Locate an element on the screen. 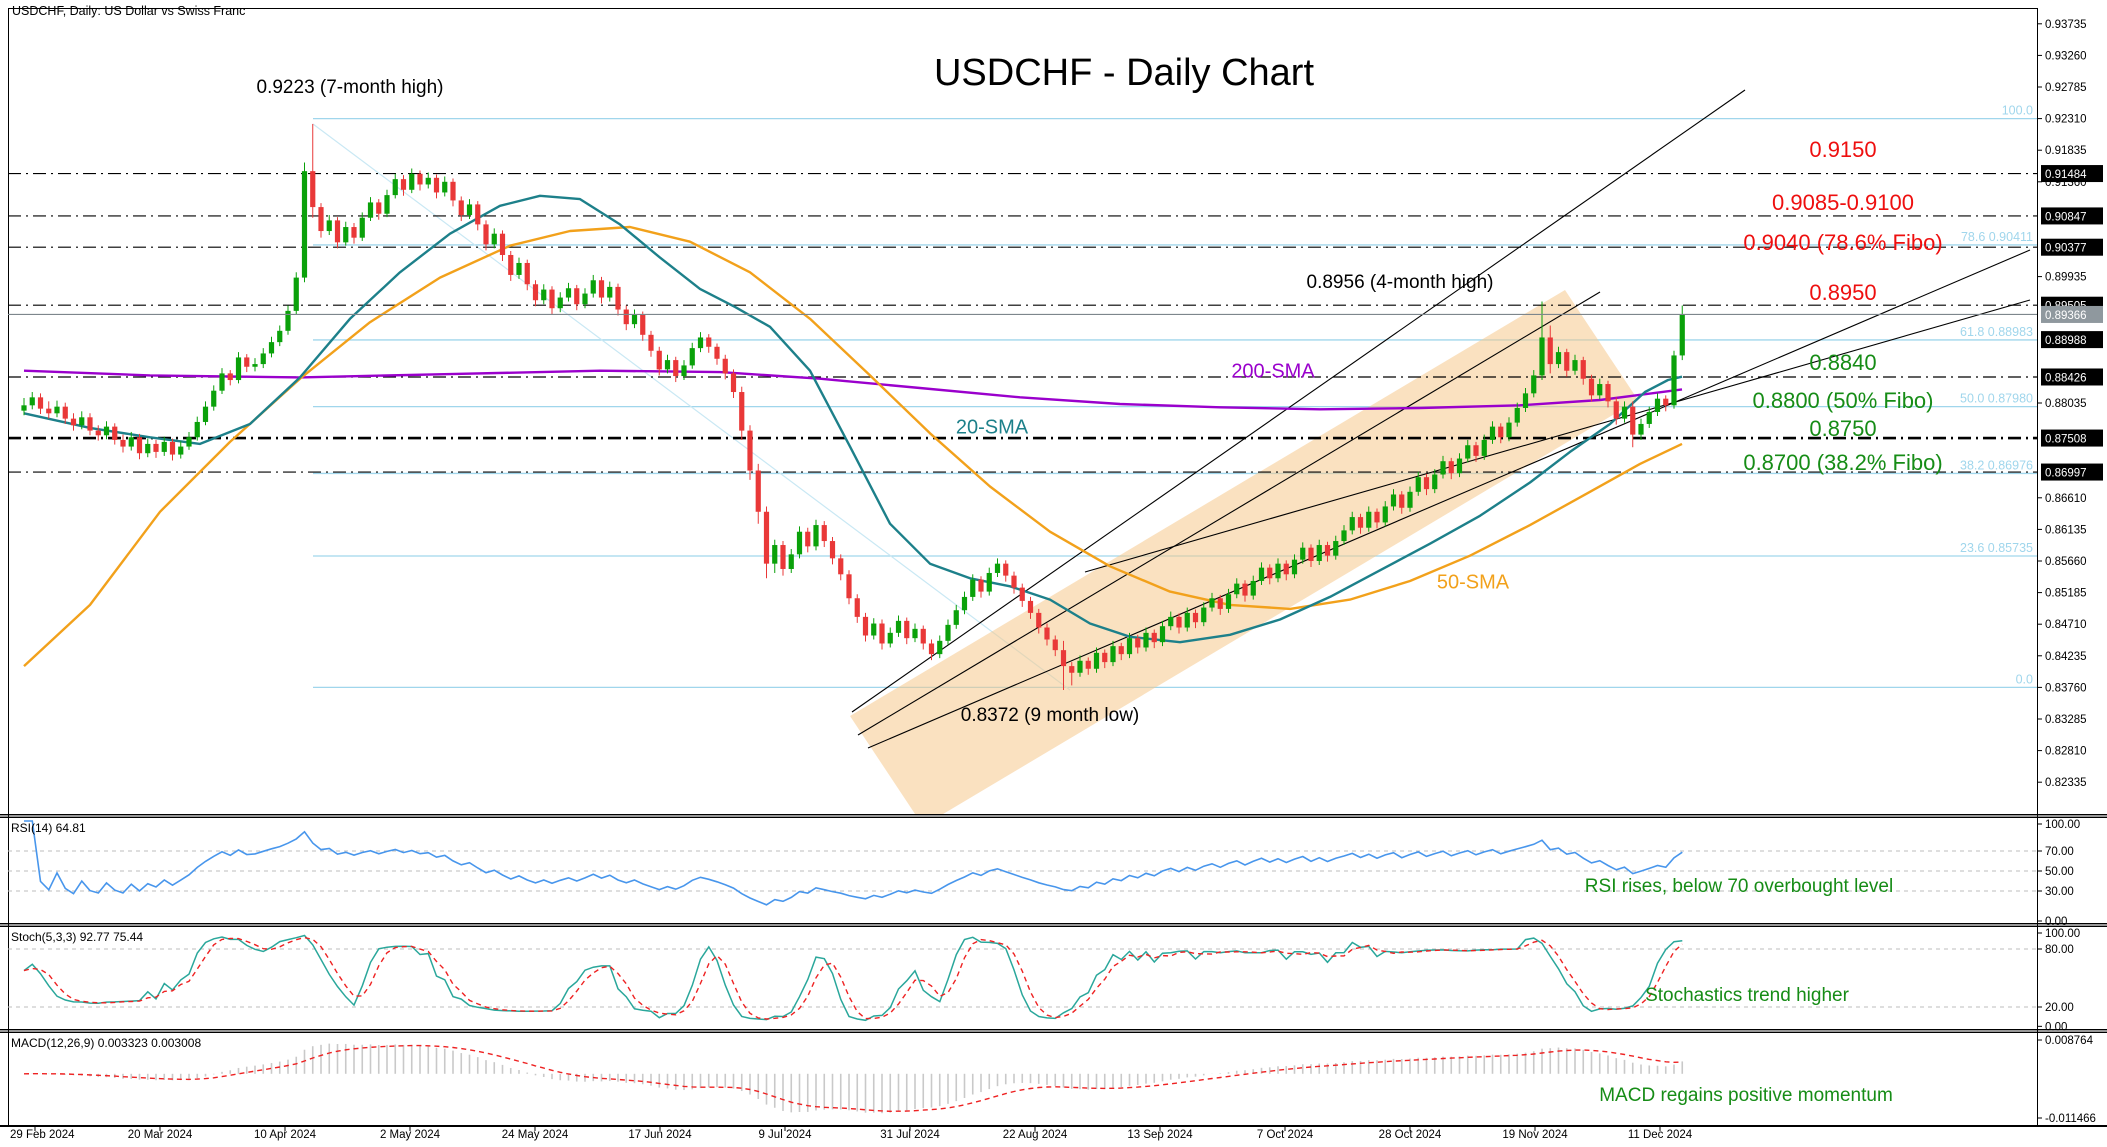 This screenshot has width=2107, height=1147. sma20-label: 20-SMA is located at coordinates (992, 427).